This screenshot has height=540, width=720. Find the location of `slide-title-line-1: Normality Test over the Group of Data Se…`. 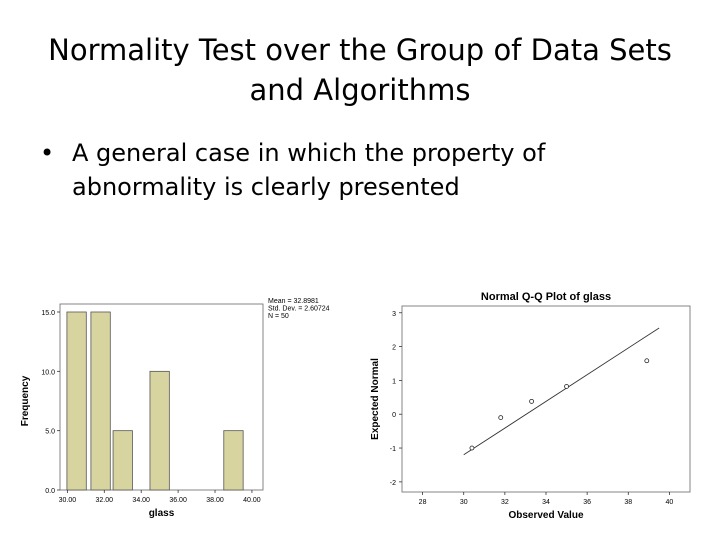

slide-title-line-1: Normality Test over the Group of Data Se… is located at coordinates (360, 50).